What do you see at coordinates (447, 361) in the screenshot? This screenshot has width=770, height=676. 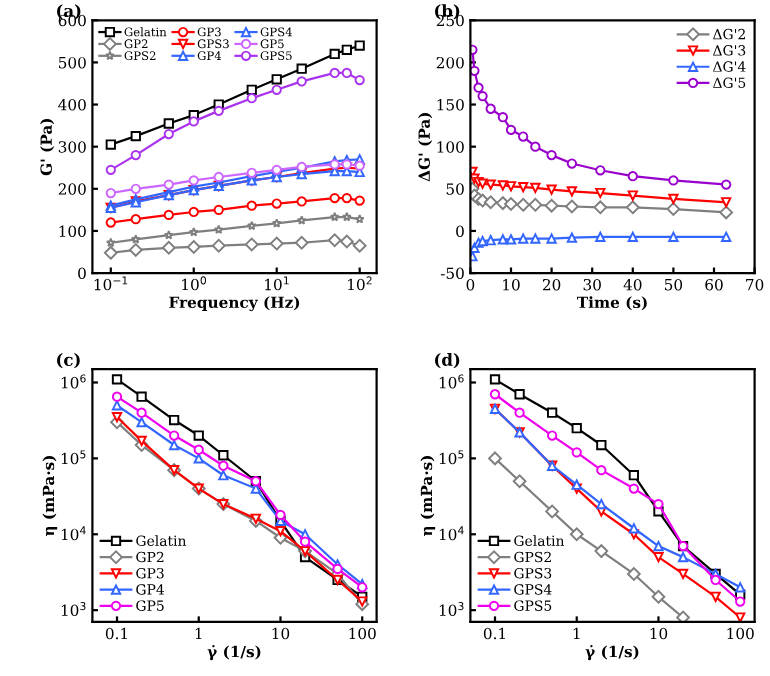 I see `chart-title: (d)` at bounding box center [447, 361].